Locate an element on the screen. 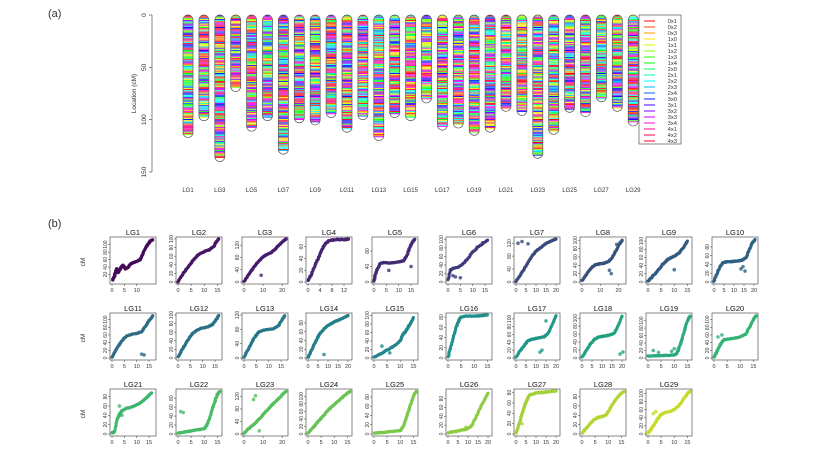 The image size is (829, 469). scatter-LG14: LG14 0 5 10 15 20 0 20 40 60 80 is located at coordinates (326, 337).